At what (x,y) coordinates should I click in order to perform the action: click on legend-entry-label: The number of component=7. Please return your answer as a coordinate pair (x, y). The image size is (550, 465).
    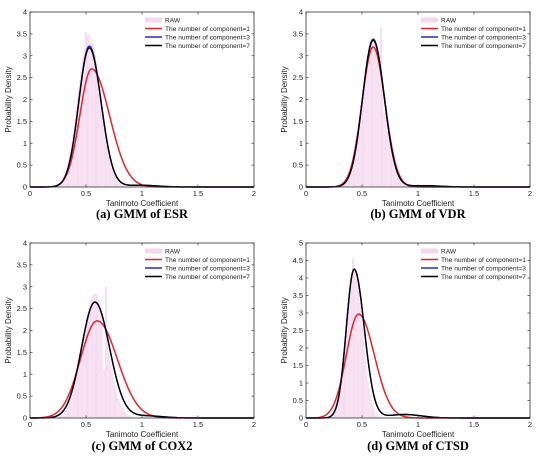
    Looking at the image, I should click on (483, 277).